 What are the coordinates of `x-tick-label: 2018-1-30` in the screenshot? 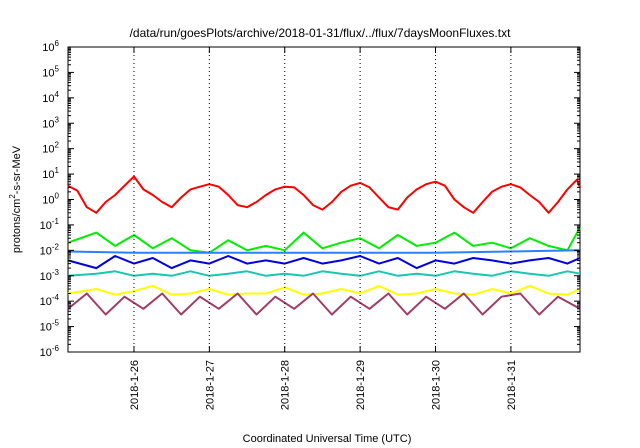 It's located at (437, 385).